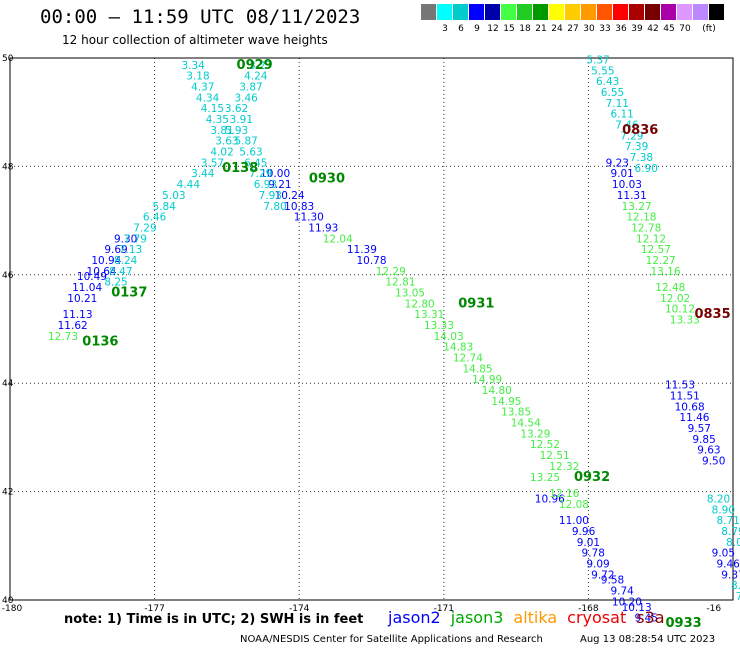 This screenshot has height=650, width=740. I want to click on wave-height-value: 10.83, so click(299, 207).